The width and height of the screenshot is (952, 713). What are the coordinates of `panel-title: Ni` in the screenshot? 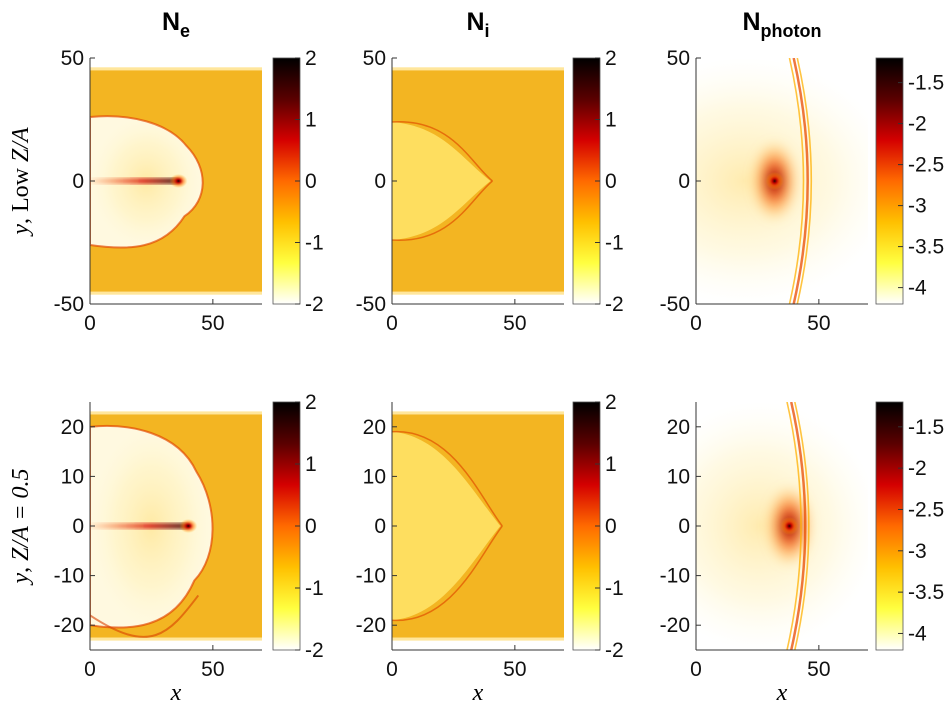 It's located at (477, 24).